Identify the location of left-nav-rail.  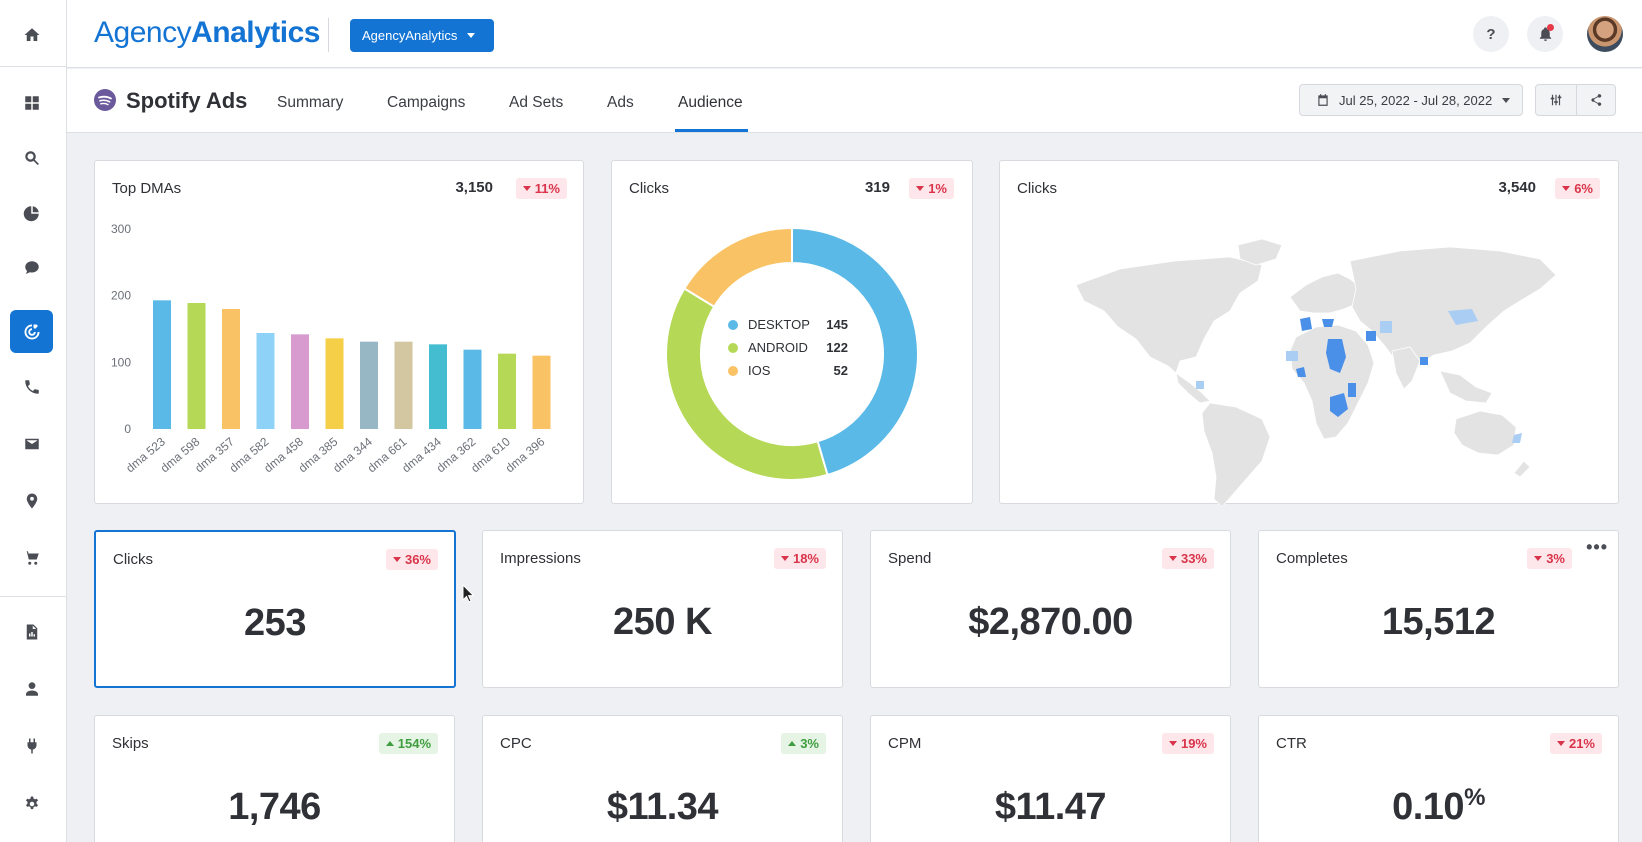
(33, 421).